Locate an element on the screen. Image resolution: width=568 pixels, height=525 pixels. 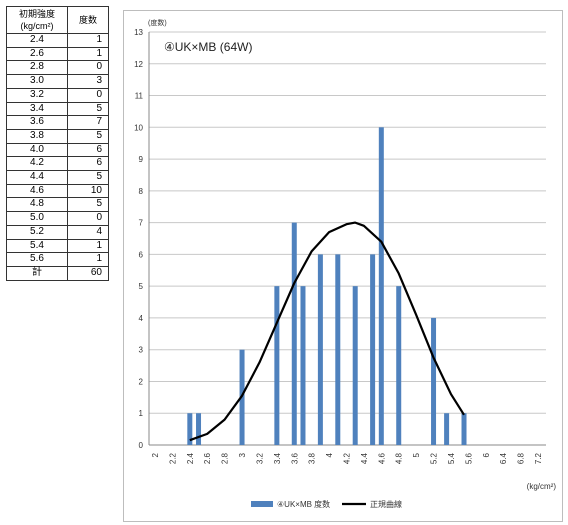
strength-cell: 4.6 is located at coordinates (37, 191).